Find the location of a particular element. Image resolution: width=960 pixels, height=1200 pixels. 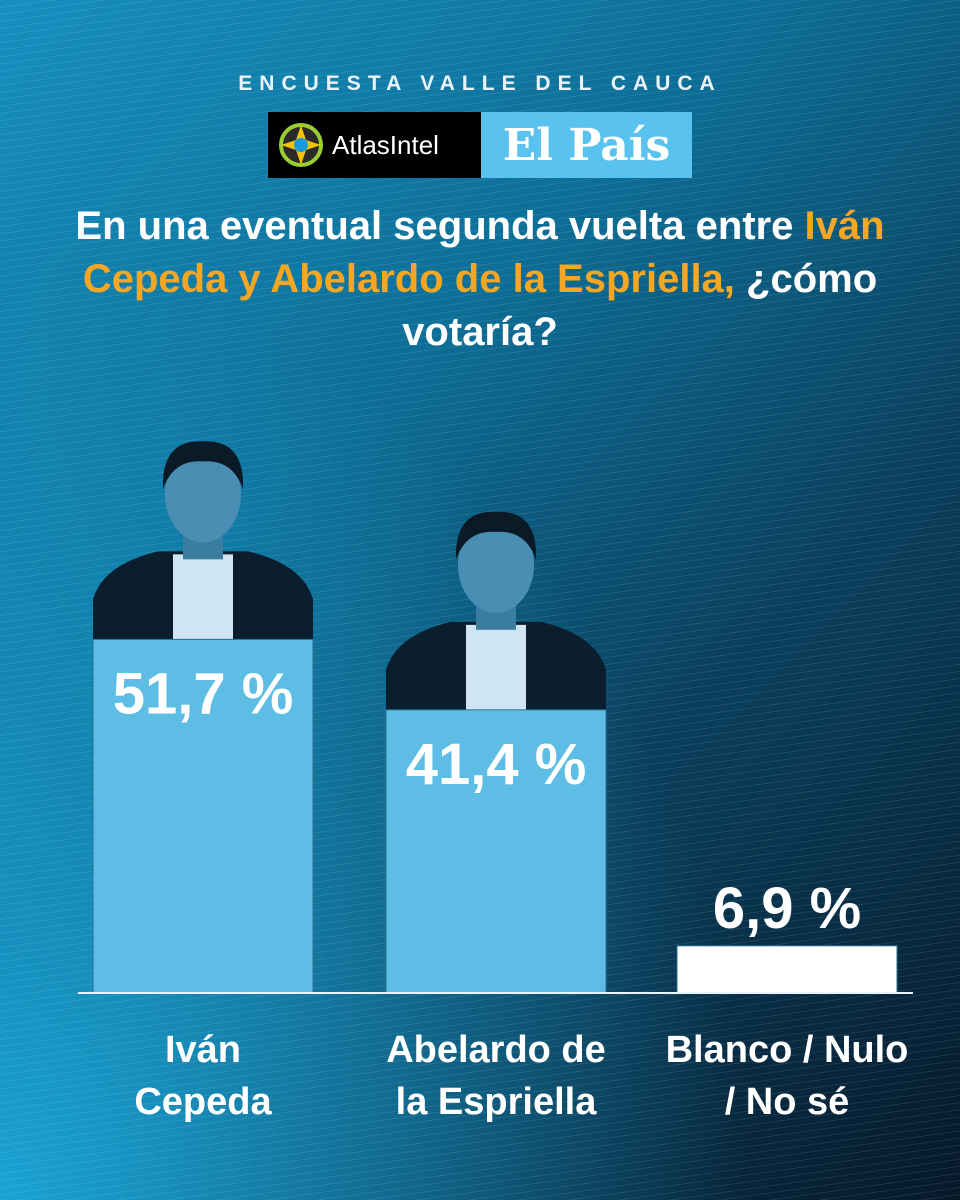

survey-kicker: ENCUESTA VALLE DEL CAUCA is located at coordinates (480, 83).